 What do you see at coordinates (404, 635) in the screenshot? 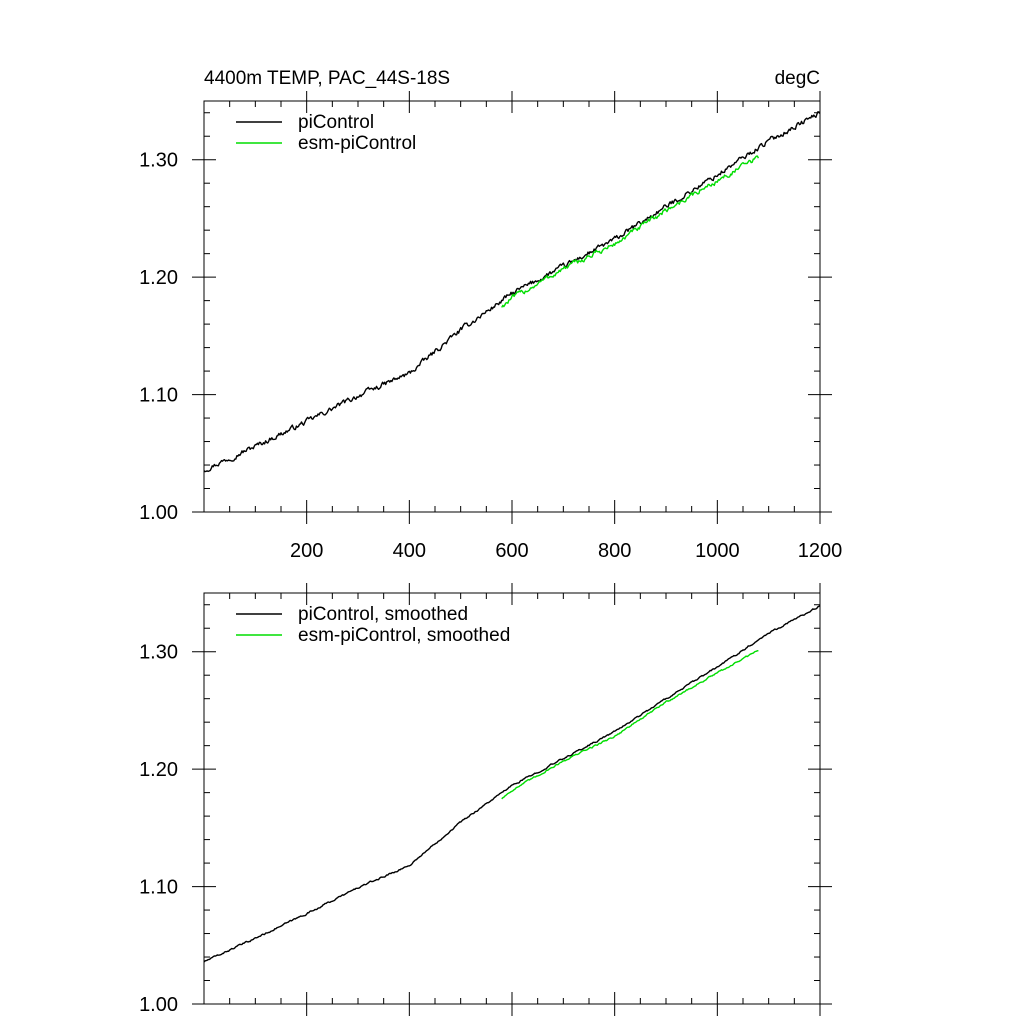
I see `legend-label: esm-piControl, smoothed` at bounding box center [404, 635].